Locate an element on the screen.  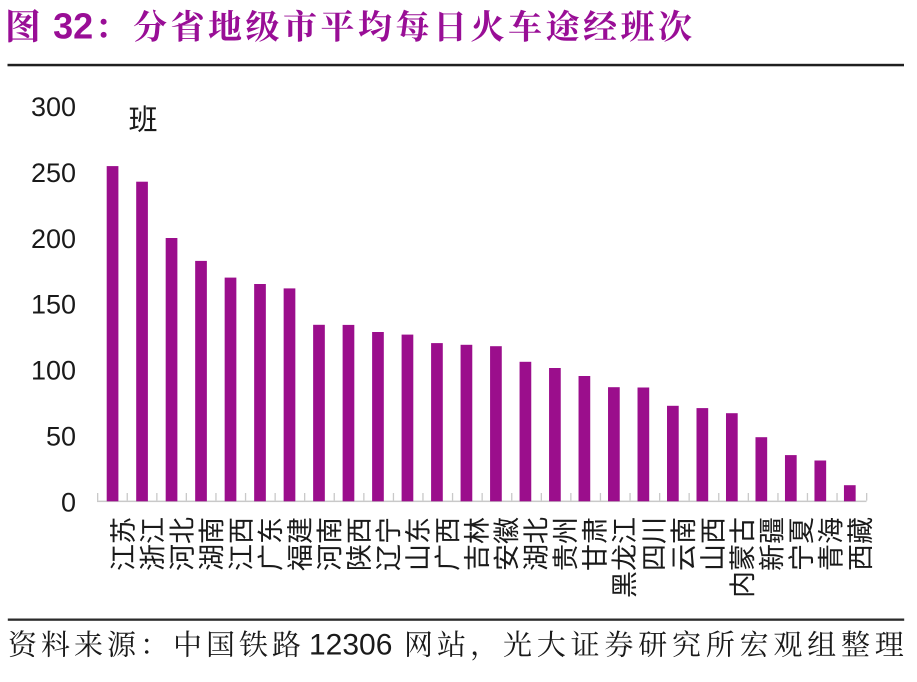
svg-text: 150 is located at coordinates (53, 305).